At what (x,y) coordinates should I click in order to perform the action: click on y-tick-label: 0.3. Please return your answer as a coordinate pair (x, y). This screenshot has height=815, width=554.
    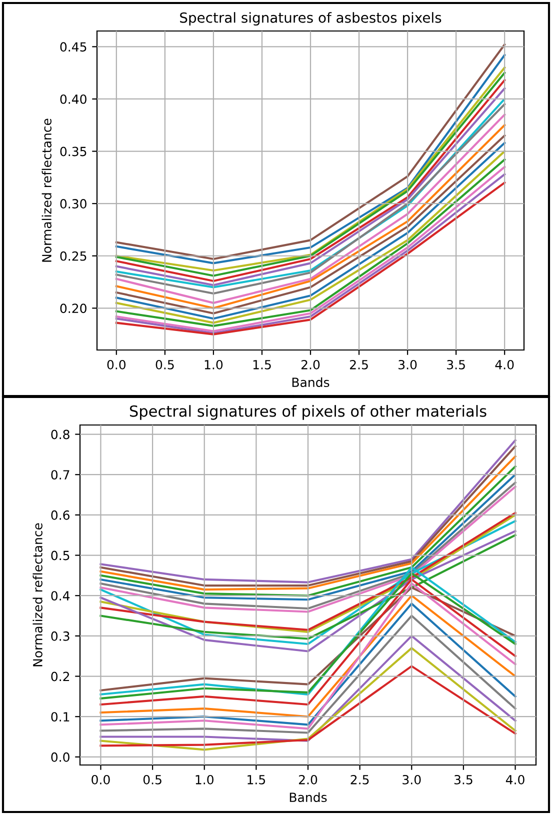
    Looking at the image, I should click on (60, 636).